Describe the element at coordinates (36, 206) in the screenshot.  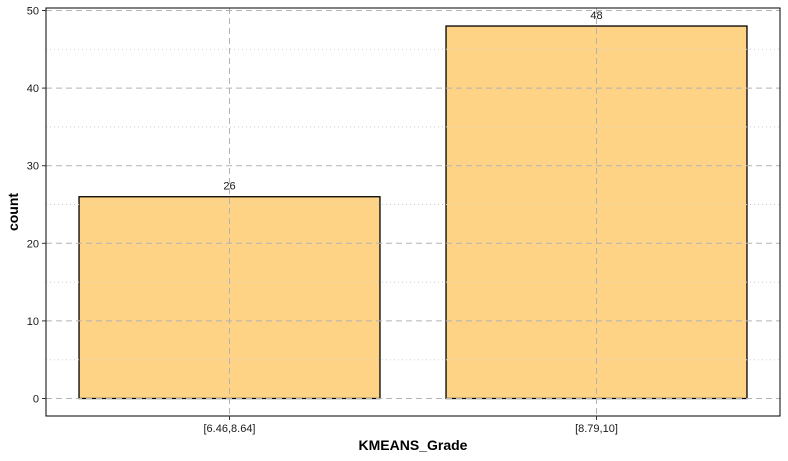
I see `y-axis: 0 10 20 30 40 50` at that location.